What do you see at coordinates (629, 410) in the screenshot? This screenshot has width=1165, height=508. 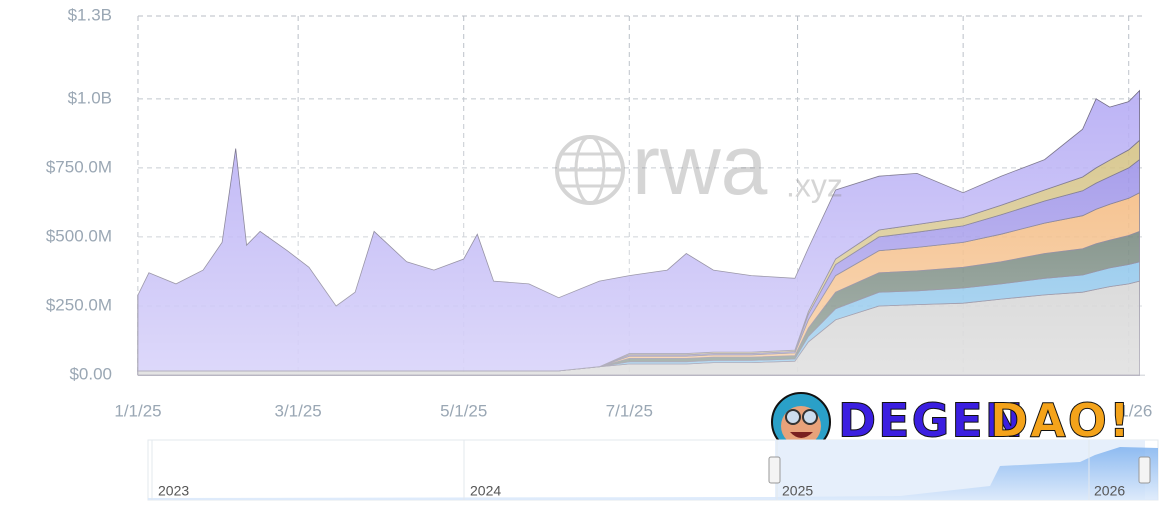 I see `x-tick-label: 7/1/25` at bounding box center [629, 410].